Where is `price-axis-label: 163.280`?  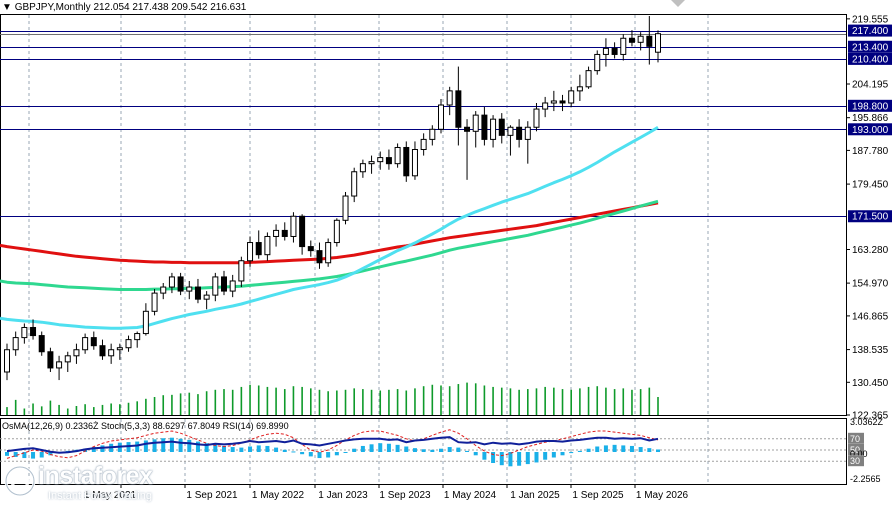 price-axis-label: 163.280 is located at coordinates (870, 250).